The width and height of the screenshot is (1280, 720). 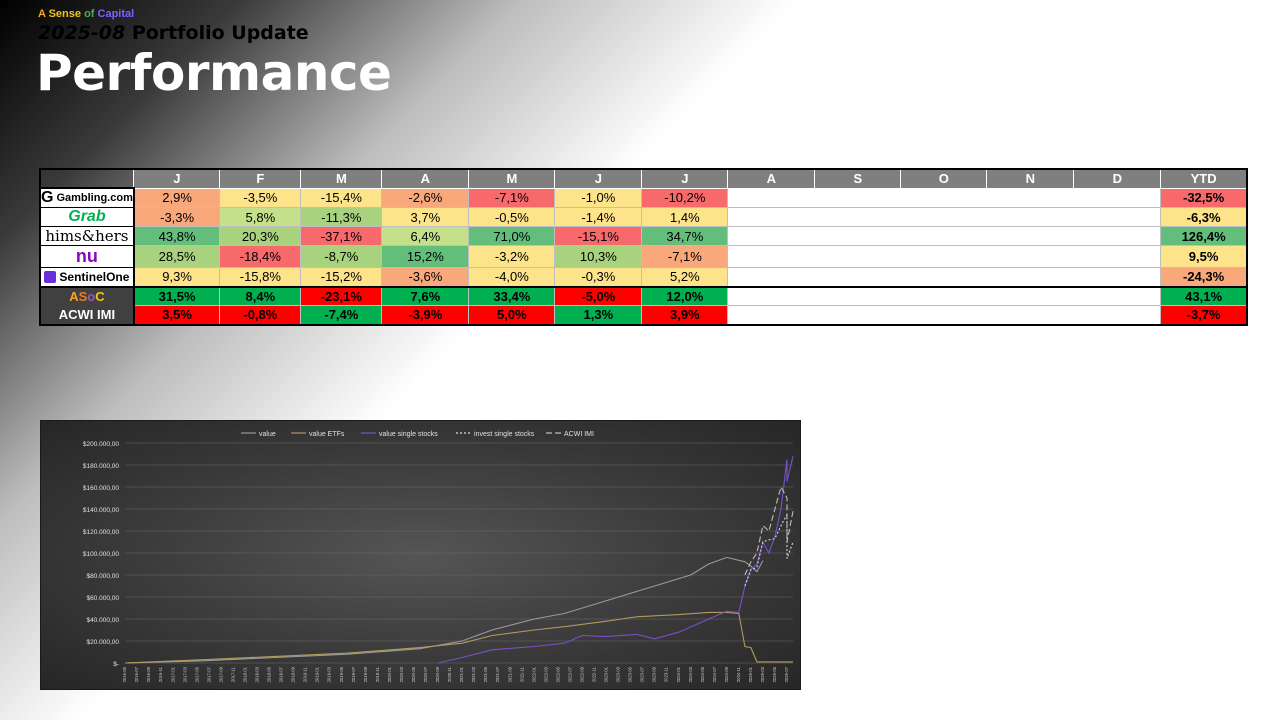 What do you see at coordinates (87, 314) in the screenshot?
I see `acwi-label: ACWI IMI` at bounding box center [87, 314].